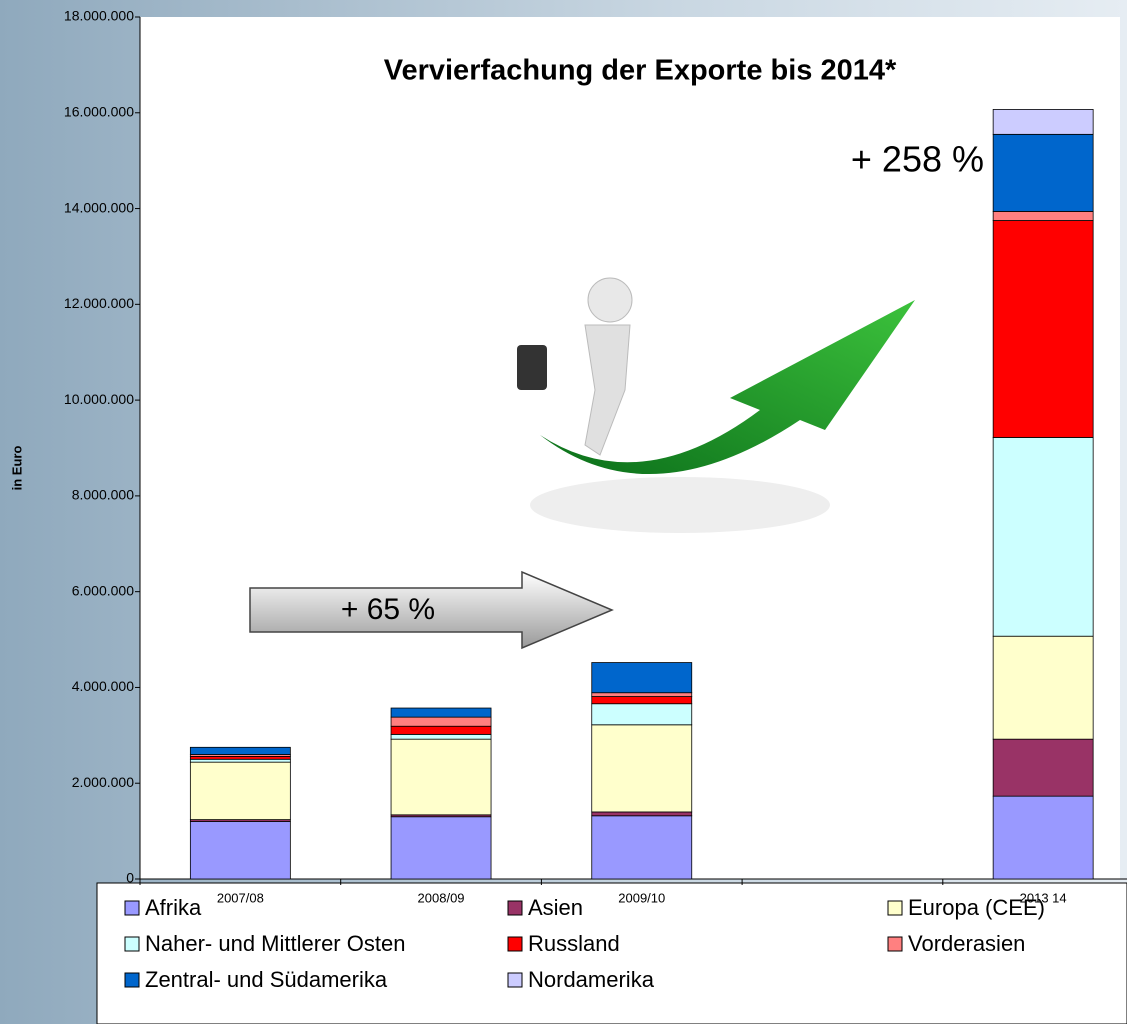  What do you see at coordinates (99, 207) in the screenshot?
I see `y-tick-label: 14.000.000` at bounding box center [99, 207].